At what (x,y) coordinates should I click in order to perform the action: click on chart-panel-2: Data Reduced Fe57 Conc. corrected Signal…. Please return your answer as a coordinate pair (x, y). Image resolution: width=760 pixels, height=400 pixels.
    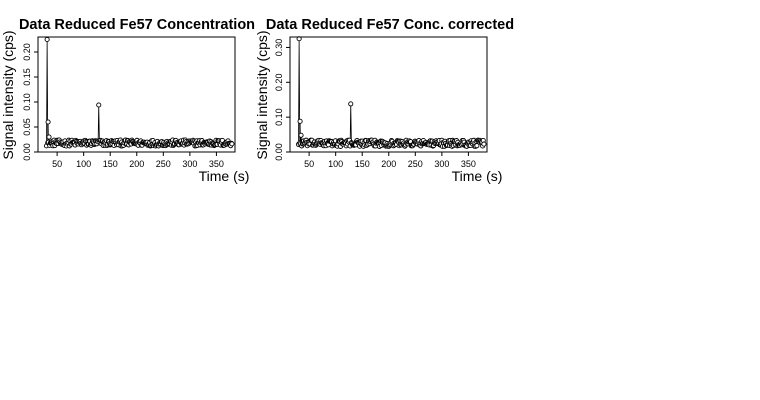
    Looking at the image, I should click on (384, 100).